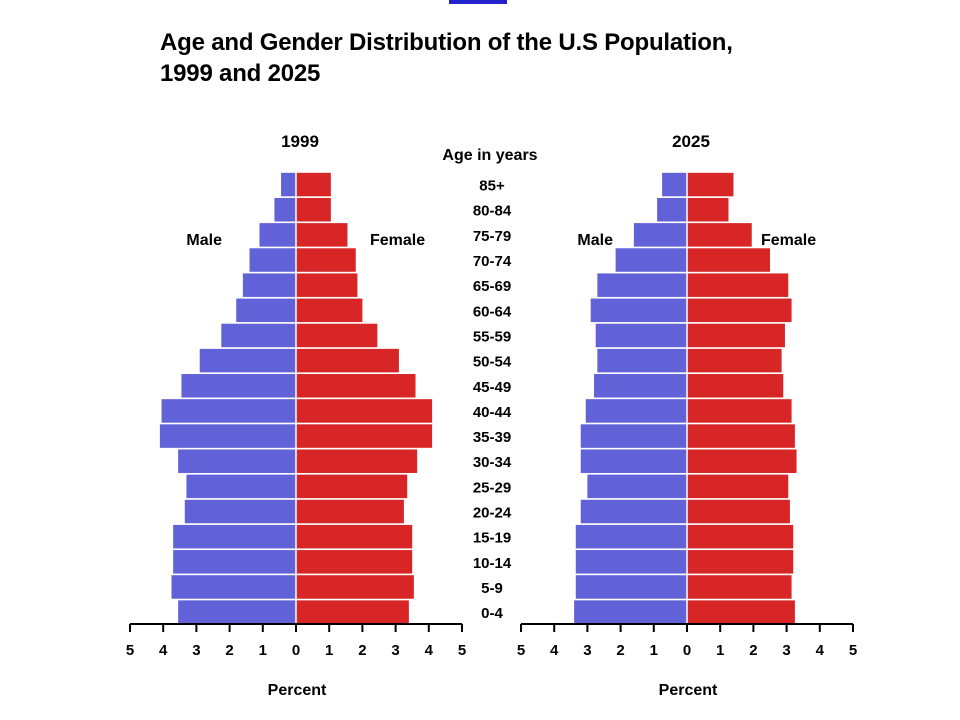  I want to click on series-label-female-1999: Female, so click(397, 240).